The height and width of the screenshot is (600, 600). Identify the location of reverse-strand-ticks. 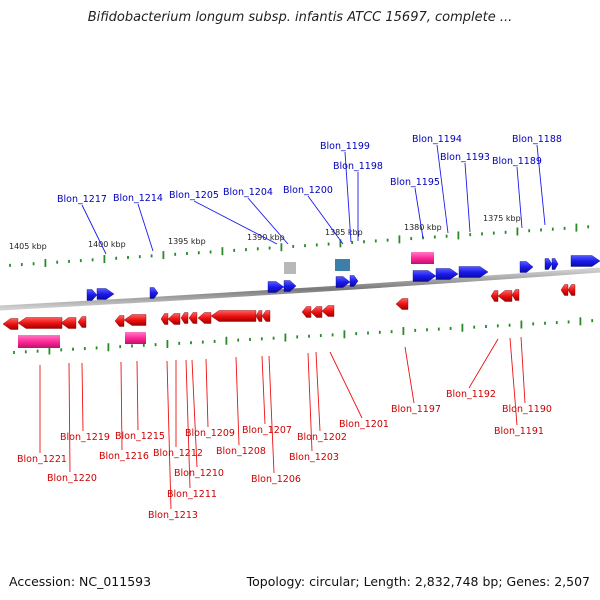
(303, 336).